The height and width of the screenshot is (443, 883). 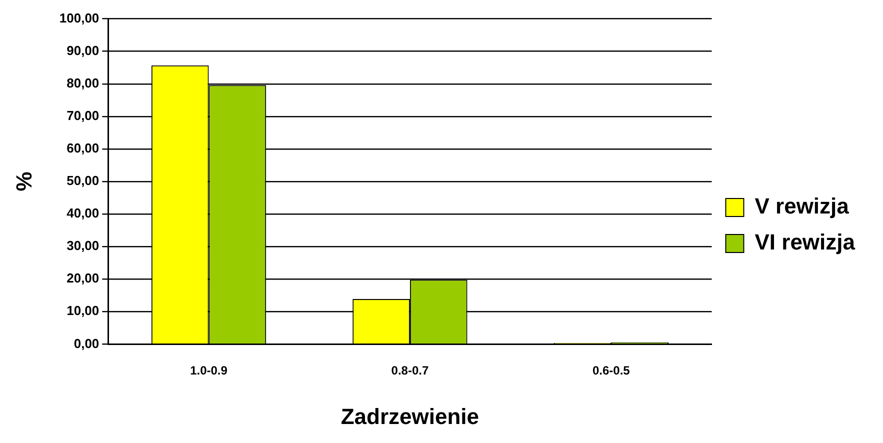 What do you see at coordinates (83, 148) in the screenshot?
I see `y-tick-label: 60,00` at bounding box center [83, 148].